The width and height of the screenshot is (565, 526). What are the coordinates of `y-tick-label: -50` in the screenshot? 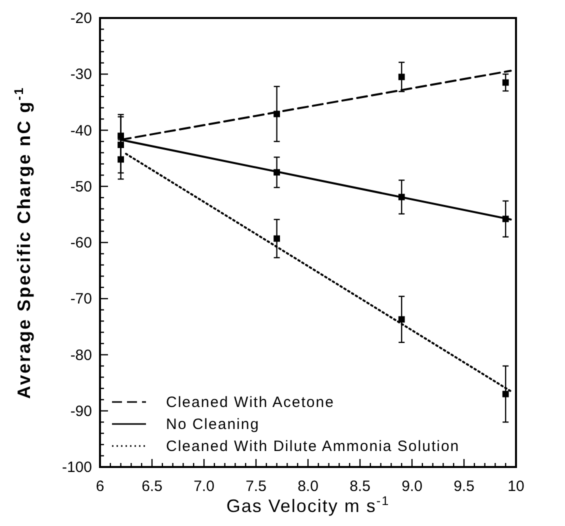 It's located at (81, 187).